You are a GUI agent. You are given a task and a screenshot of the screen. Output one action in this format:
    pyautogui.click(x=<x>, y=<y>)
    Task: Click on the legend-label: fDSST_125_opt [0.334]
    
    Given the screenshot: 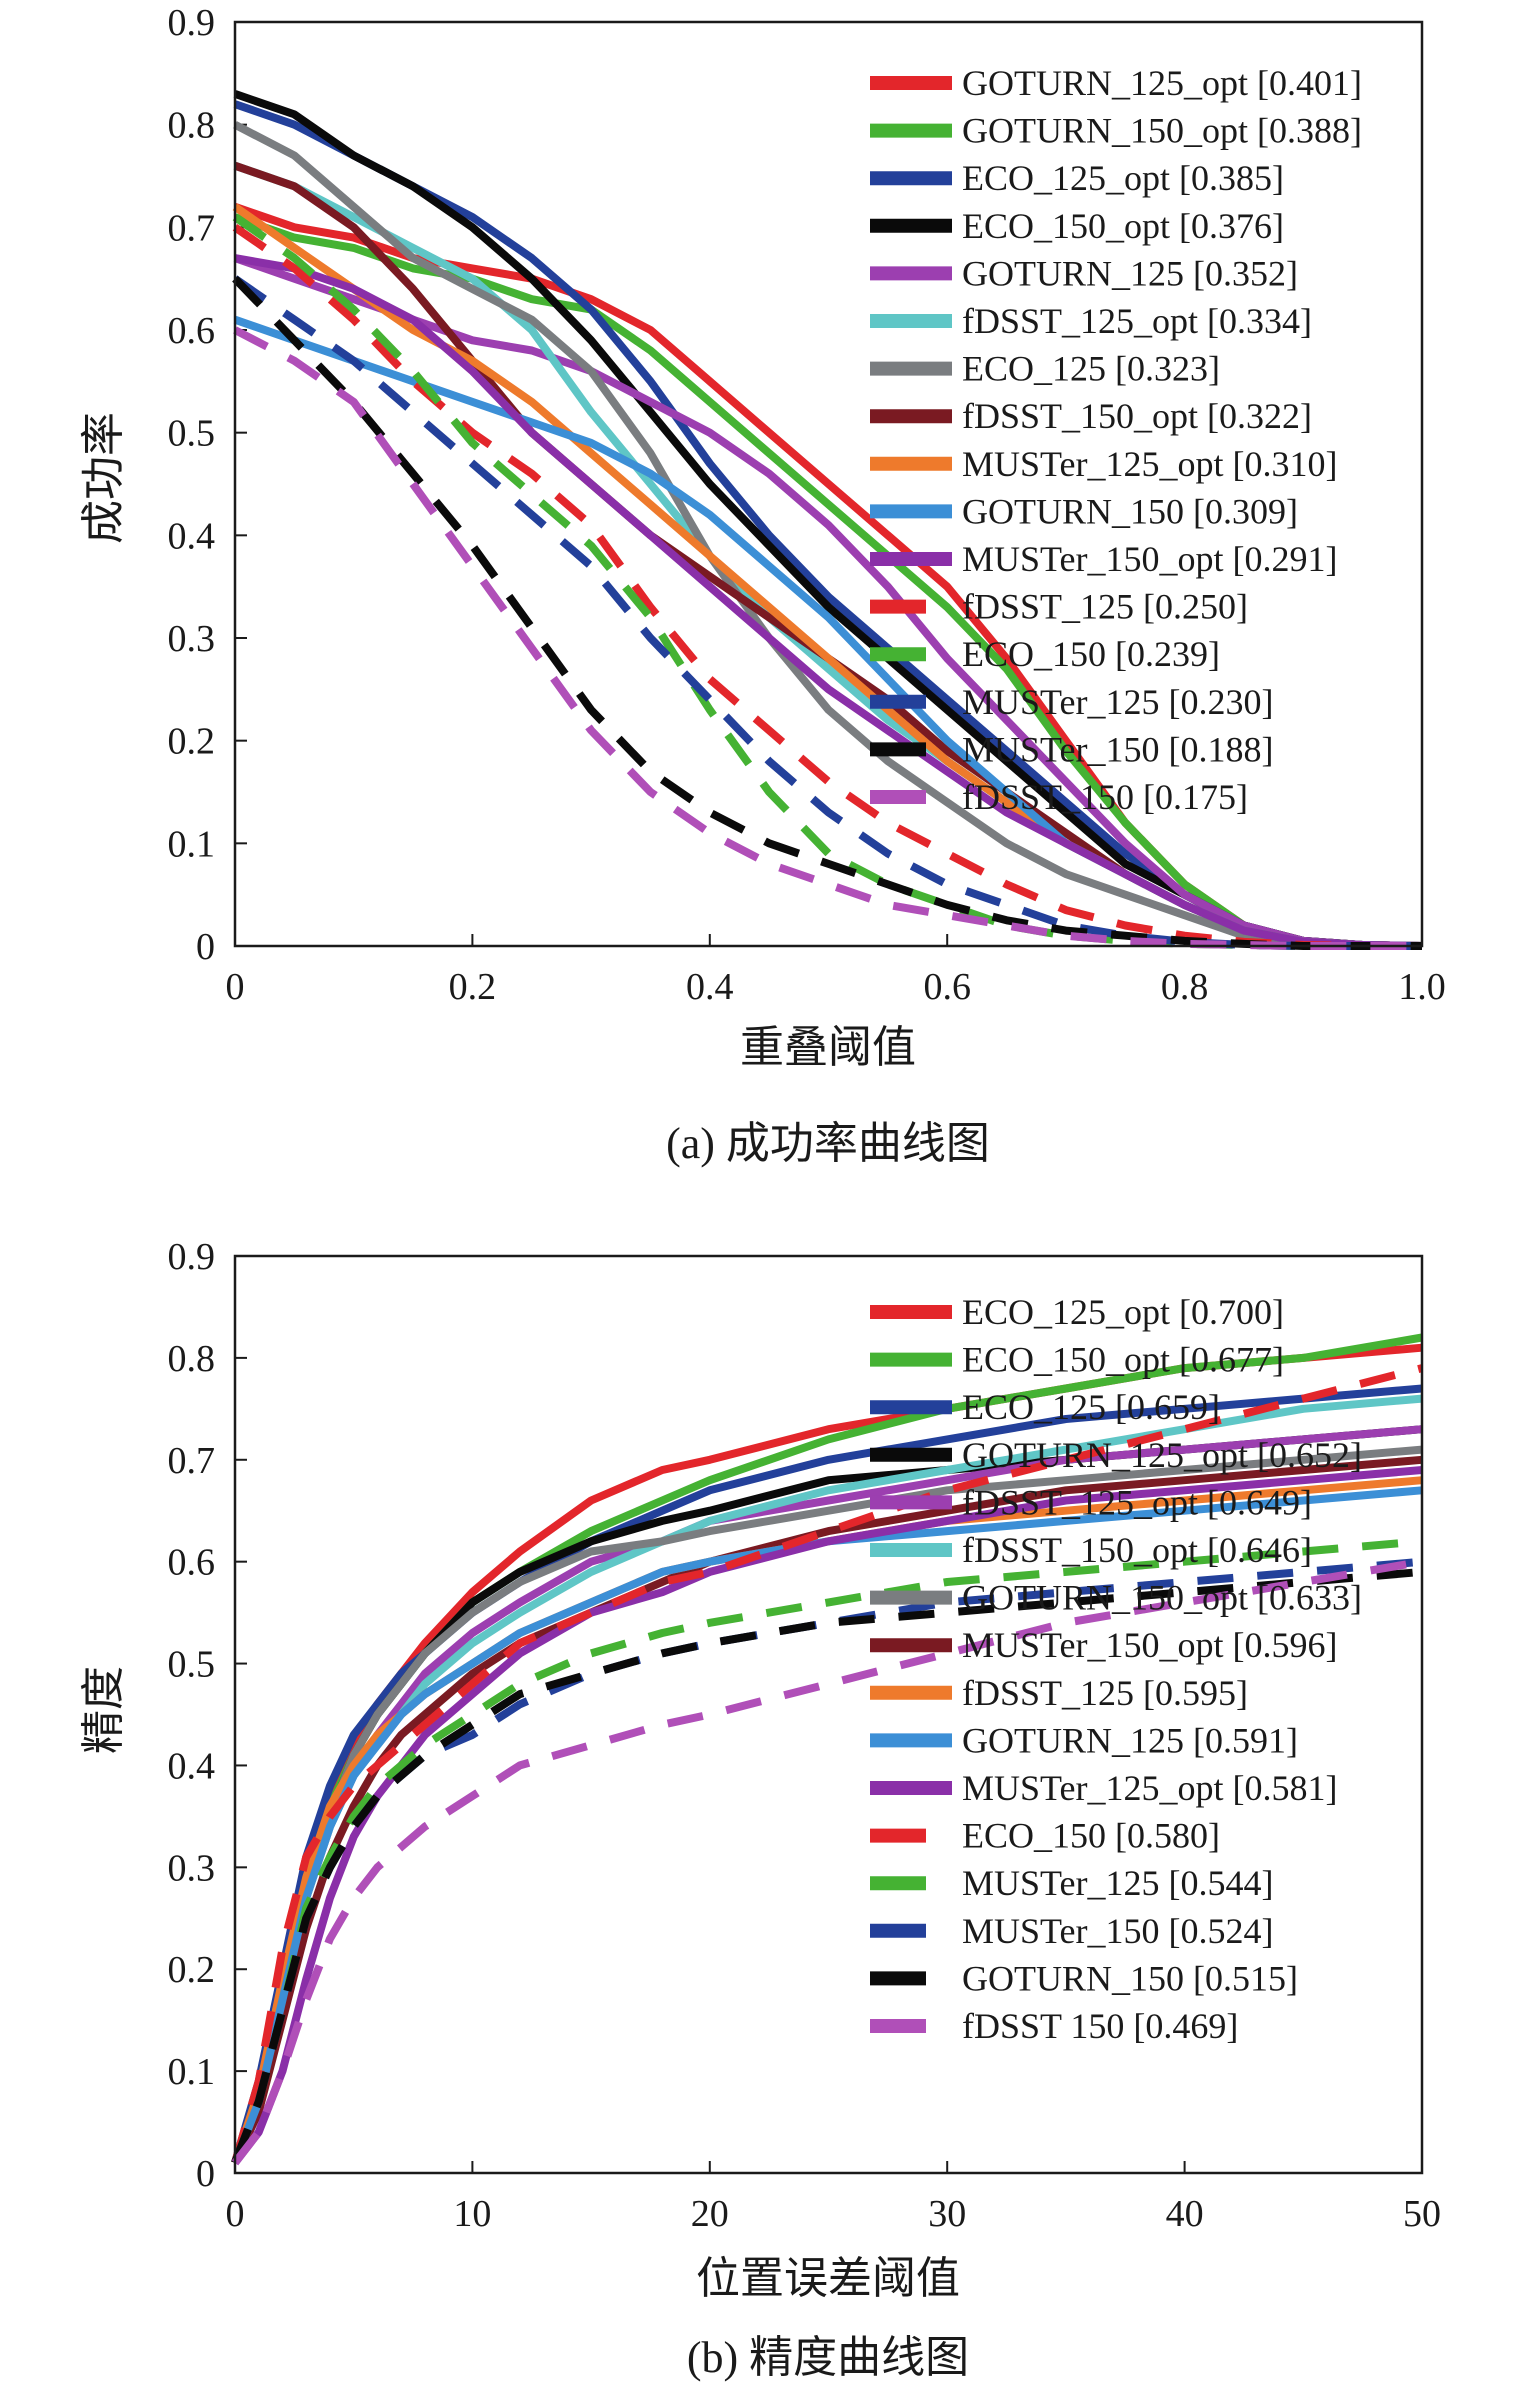 What is the action you would take?
    pyautogui.click(x=1137, y=321)
    